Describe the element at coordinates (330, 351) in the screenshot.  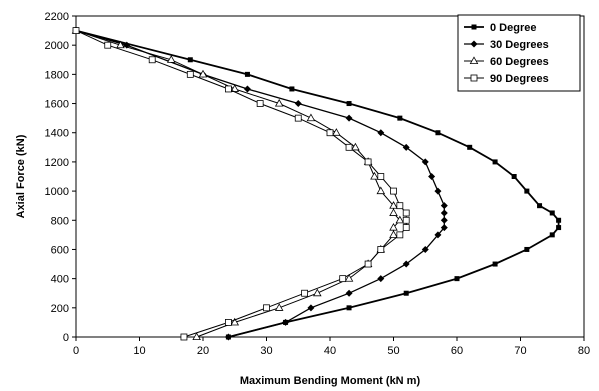
I see `x-tick-label: 40` at that location.